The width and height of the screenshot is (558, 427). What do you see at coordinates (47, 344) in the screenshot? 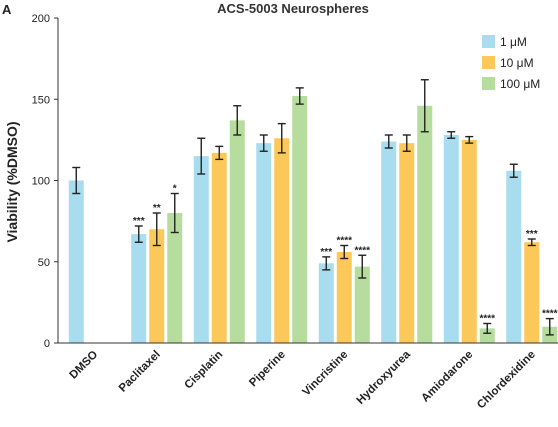
I see `y-tick-label: 0` at bounding box center [47, 344].